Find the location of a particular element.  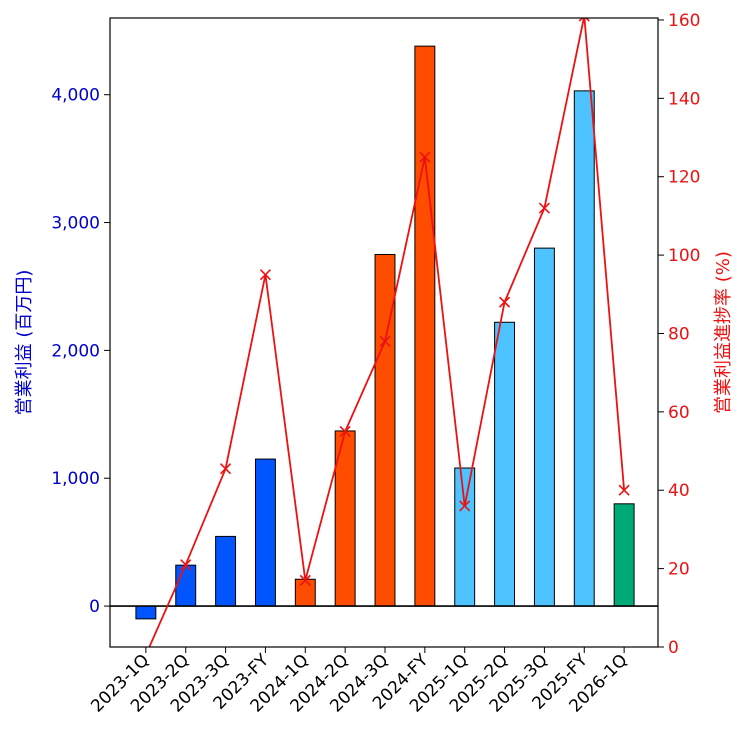

right-tick-label: 120 is located at coordinates (684, 178).